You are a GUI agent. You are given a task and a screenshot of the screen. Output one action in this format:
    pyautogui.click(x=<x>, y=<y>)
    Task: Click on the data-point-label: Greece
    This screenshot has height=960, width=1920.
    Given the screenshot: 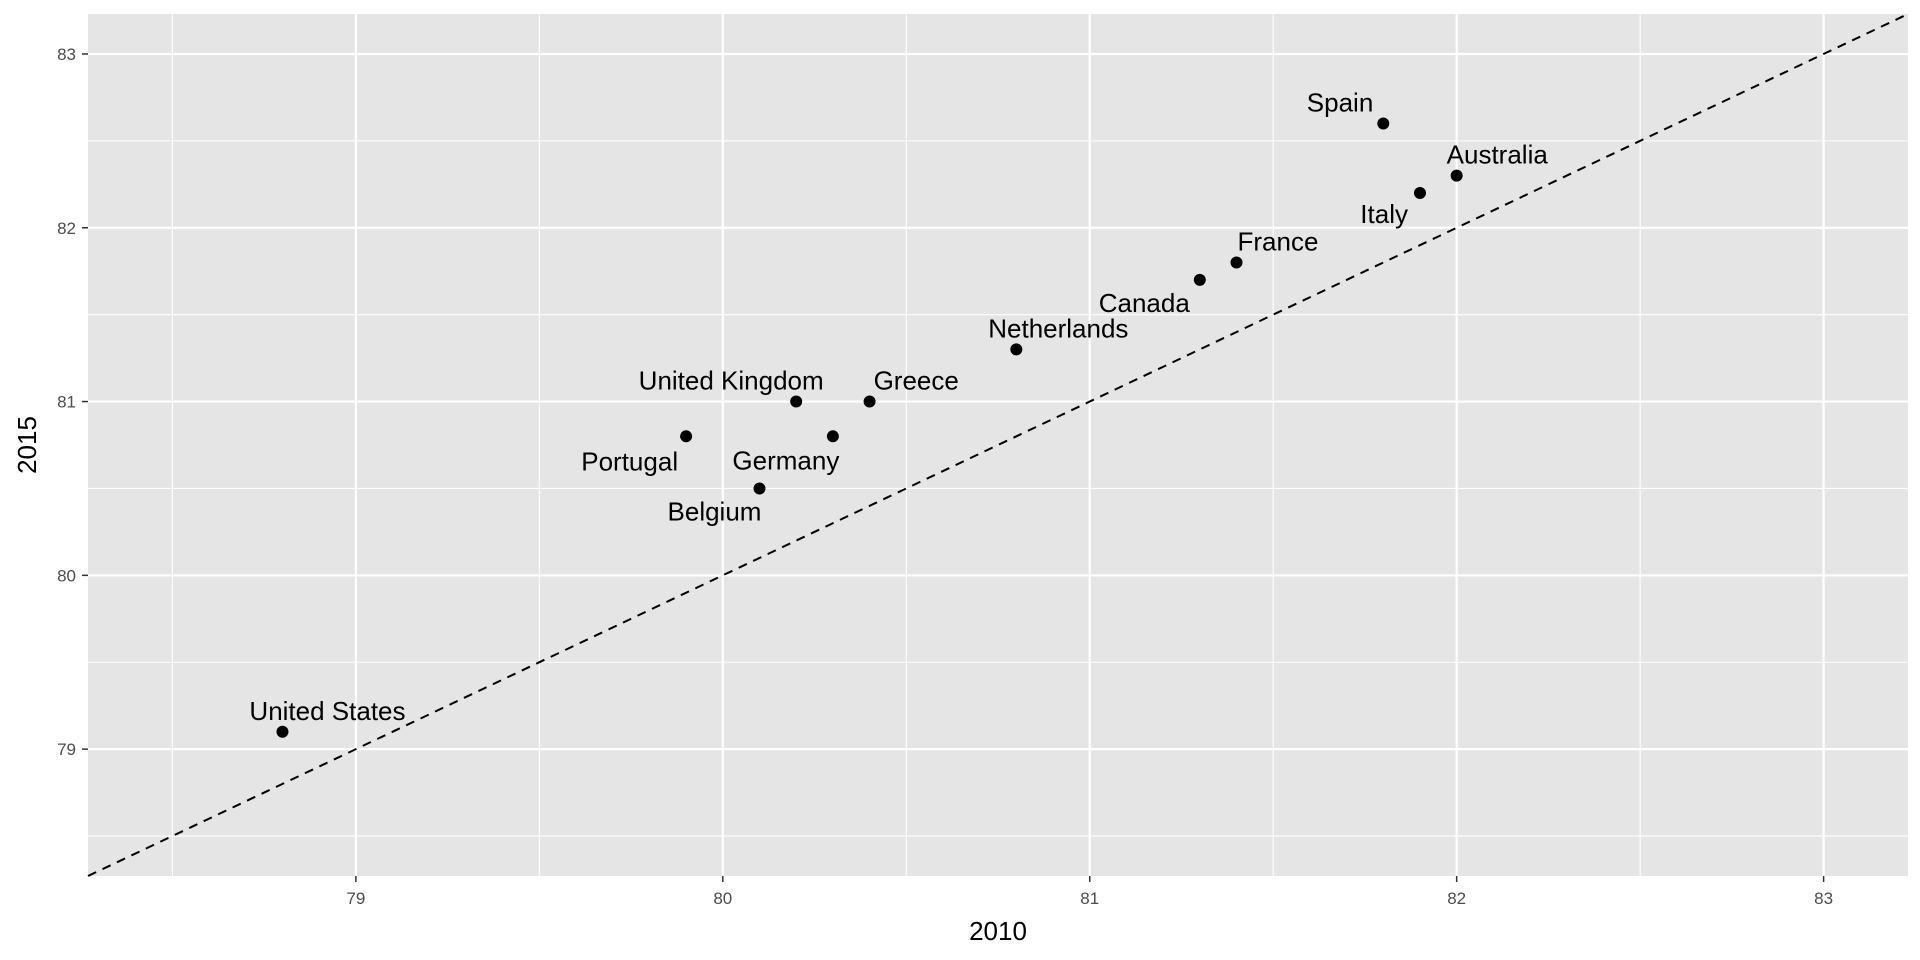 What is the action you would take?
    pyautogui.click(x=916, y=381)
    